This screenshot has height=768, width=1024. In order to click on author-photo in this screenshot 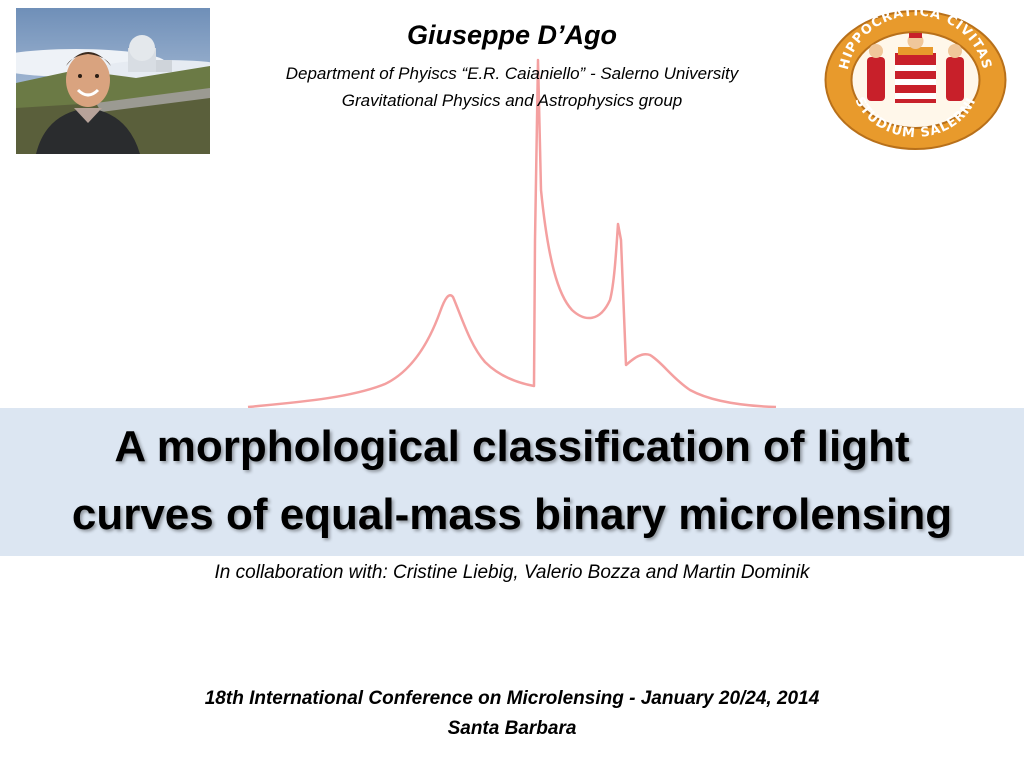, I will do `click(113, 81)`.